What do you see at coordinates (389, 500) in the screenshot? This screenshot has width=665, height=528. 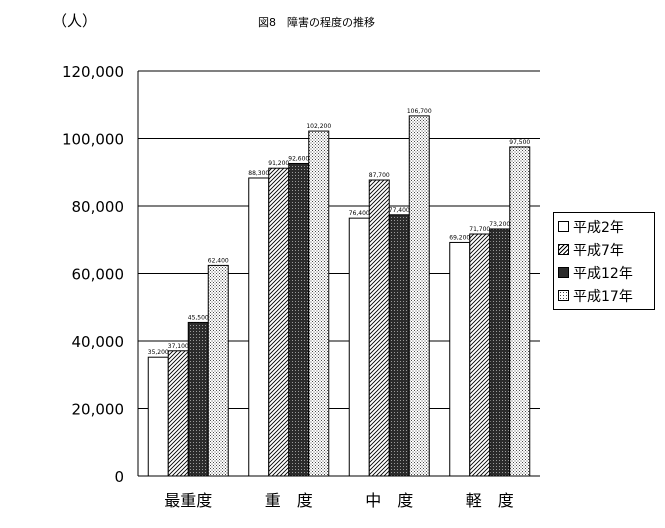 I see `x-category-label: 中 度` at bounding box center [389, 500].